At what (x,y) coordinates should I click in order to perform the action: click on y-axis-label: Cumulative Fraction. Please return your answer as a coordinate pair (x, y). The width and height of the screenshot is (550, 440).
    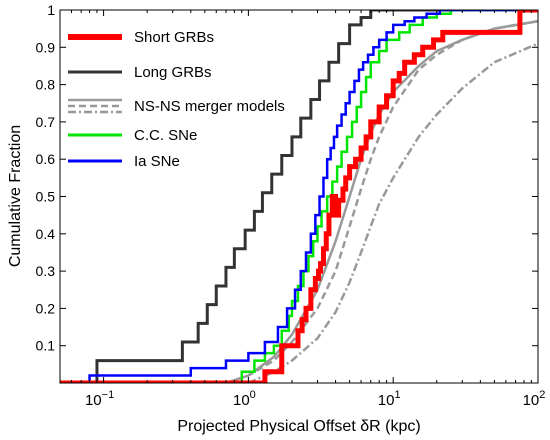
    Looking at the image, I should click on (15, 196).